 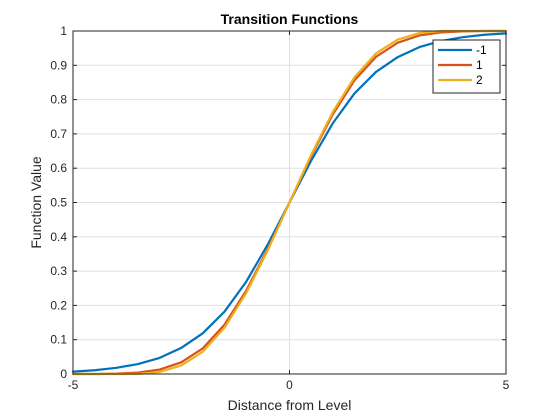 What do you see at coordinates (58, 134) in the screenshot?
I see `y-tick-label: 0.7` at bounding box center [58, 134].